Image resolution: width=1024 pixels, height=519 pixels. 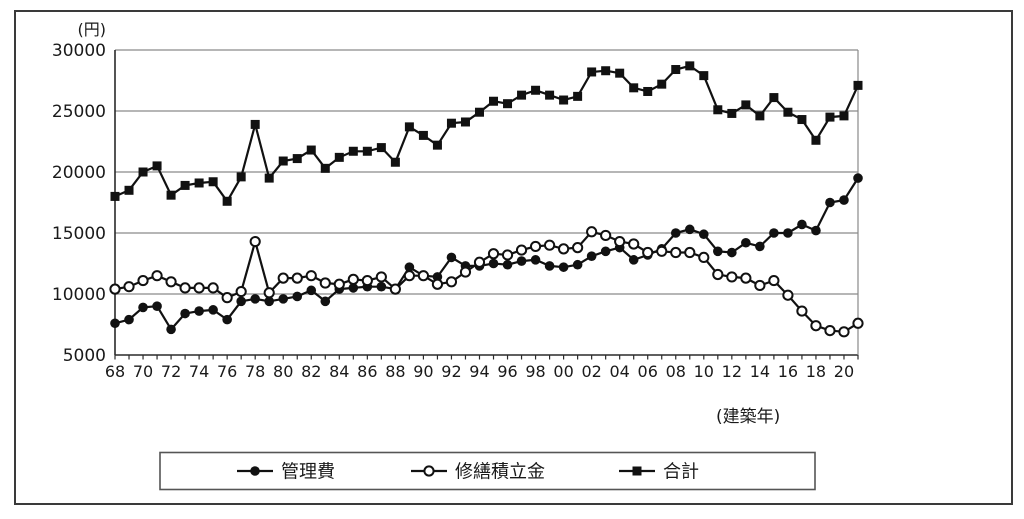 What do you see at coordinates (79, 51) in the screenshot?
I see `y-tick-label: 30000` at bounding box center [79, 51].